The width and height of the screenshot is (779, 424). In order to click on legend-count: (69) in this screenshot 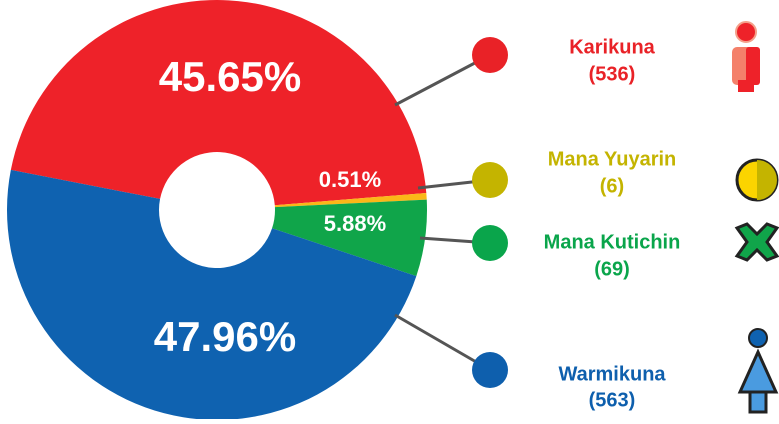, I will do `click(612, 269)`.